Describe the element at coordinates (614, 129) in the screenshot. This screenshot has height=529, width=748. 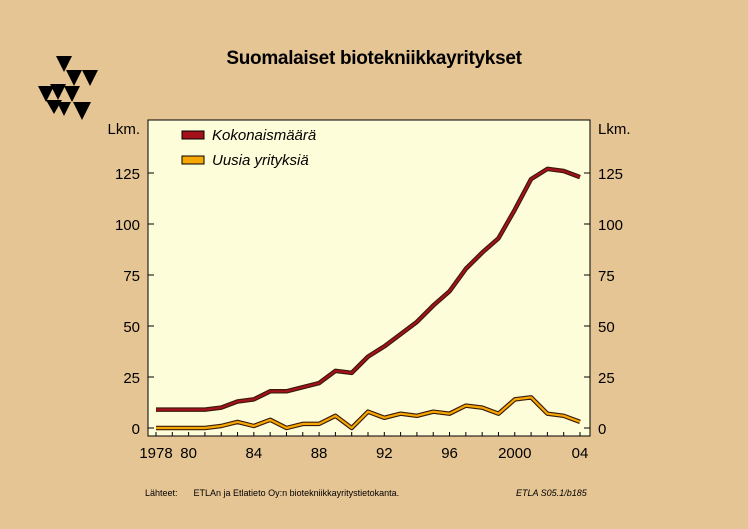
I see `y-axis-unit-right: Lkm.` at that location.